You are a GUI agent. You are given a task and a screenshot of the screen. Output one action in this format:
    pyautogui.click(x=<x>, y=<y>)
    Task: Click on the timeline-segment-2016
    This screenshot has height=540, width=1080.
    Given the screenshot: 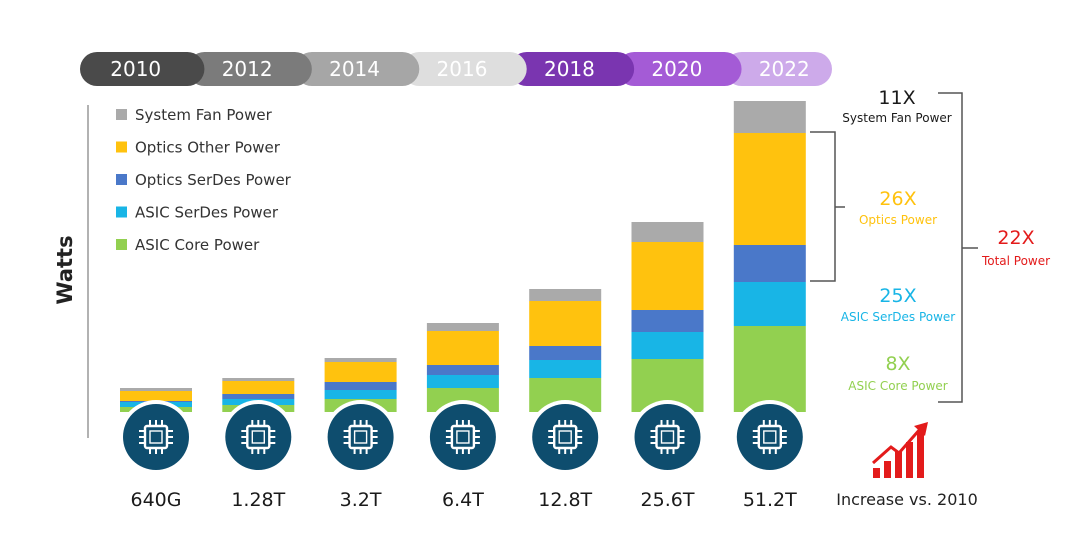 What is the action you would take?
    pyautogui.click(x=464, y=69)
    